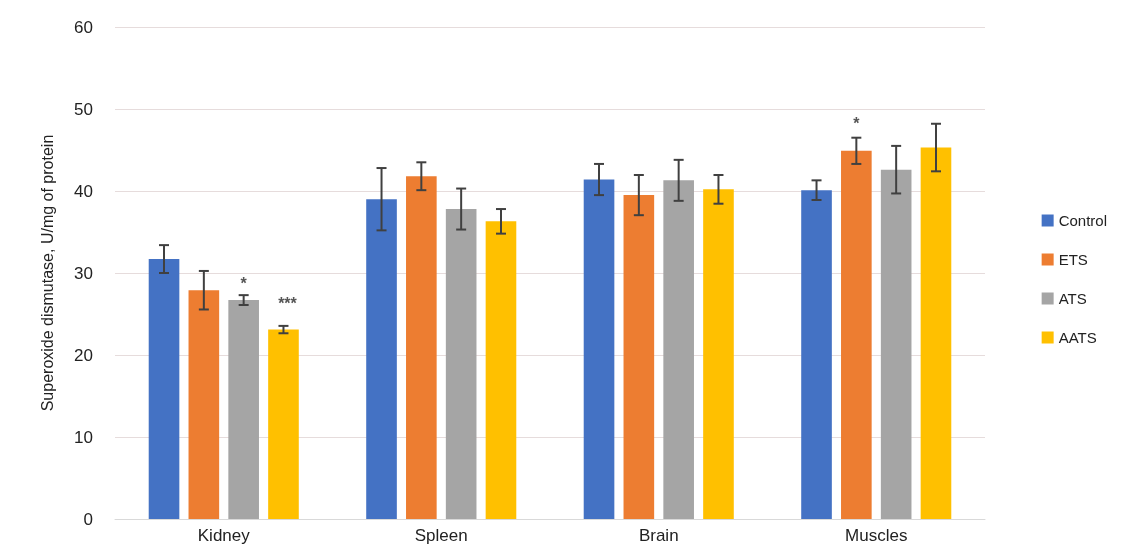 Image resolution: width=1122 pixels, height=558 pixels. Describe the element at coordinates (83, 109) in the screenshot. I see `y-tick-label: 50` at that location.